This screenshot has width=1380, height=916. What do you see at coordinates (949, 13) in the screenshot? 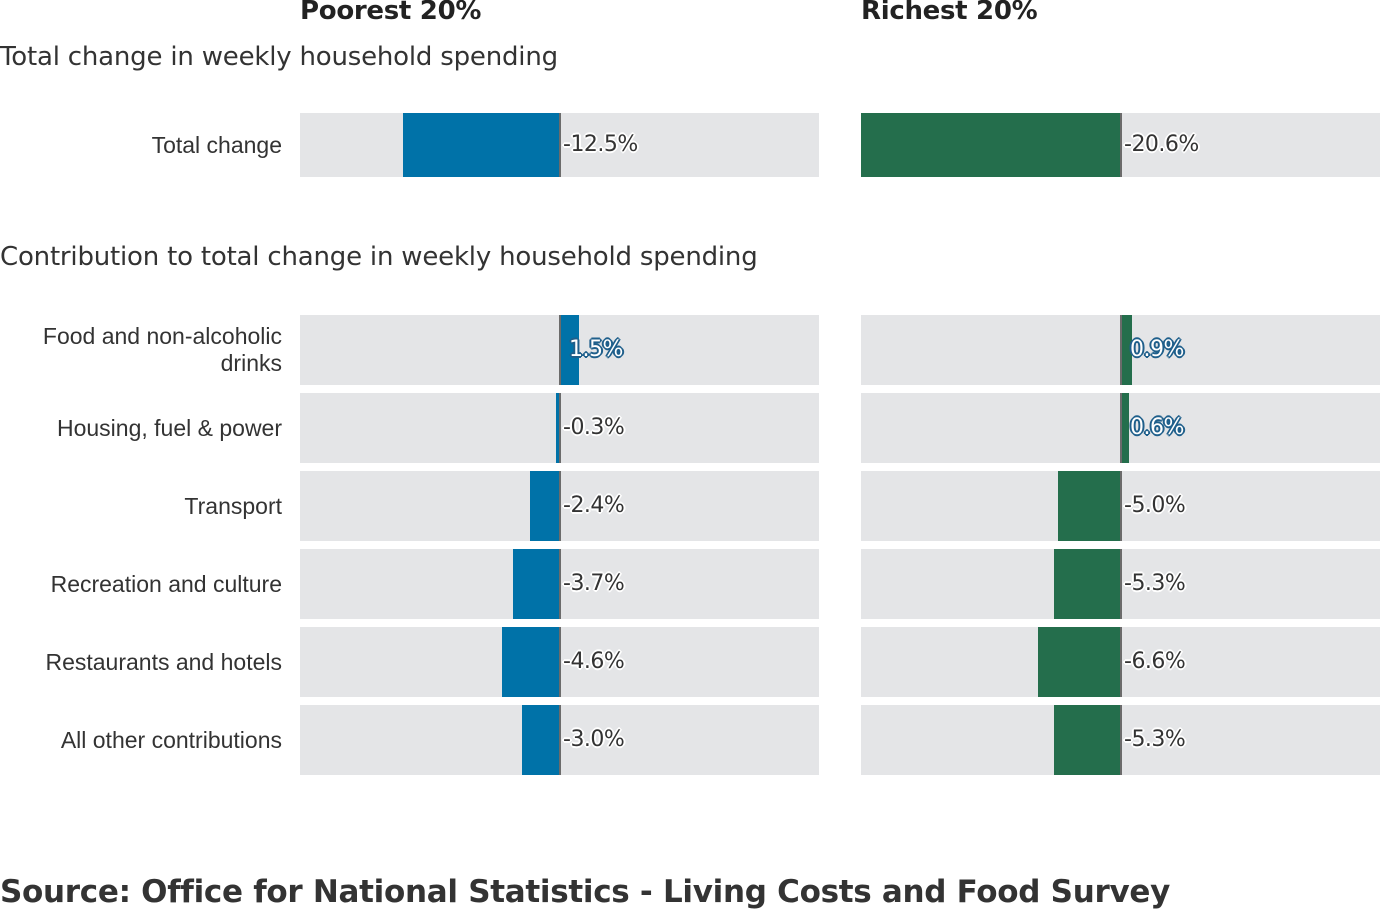
I see `panel-title-richest: Richest 20%` at bounding box center [949, 13].